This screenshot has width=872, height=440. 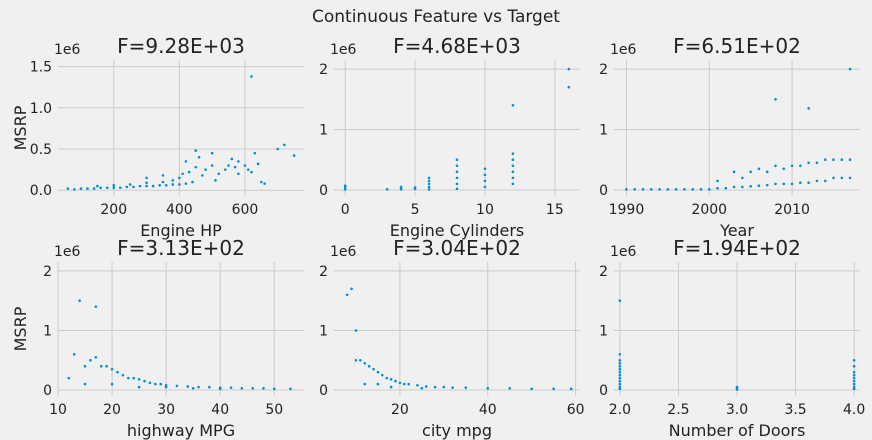 I want to click on chart-5-ytick-label: 1, so click(x=323, y=331).